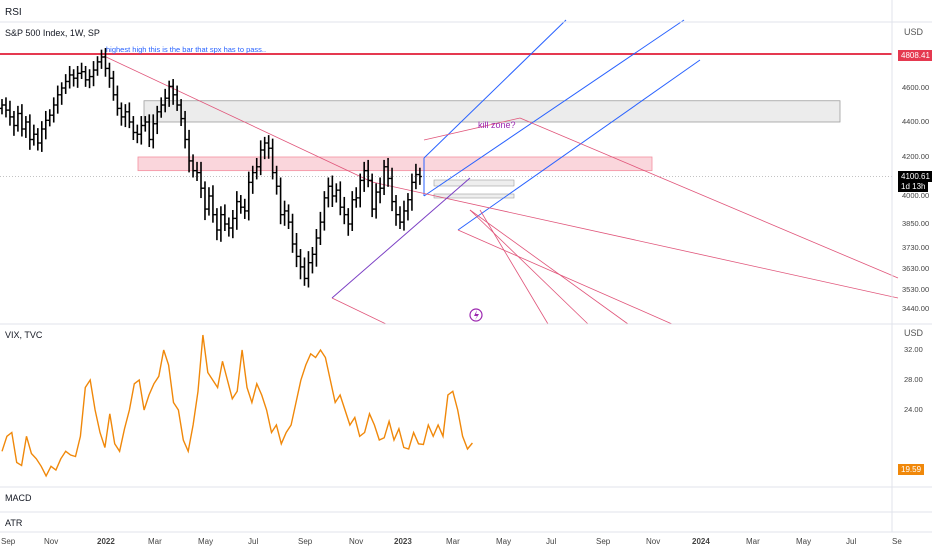  I want to click on vix-tick-label: 28.00, so click(913, 379).